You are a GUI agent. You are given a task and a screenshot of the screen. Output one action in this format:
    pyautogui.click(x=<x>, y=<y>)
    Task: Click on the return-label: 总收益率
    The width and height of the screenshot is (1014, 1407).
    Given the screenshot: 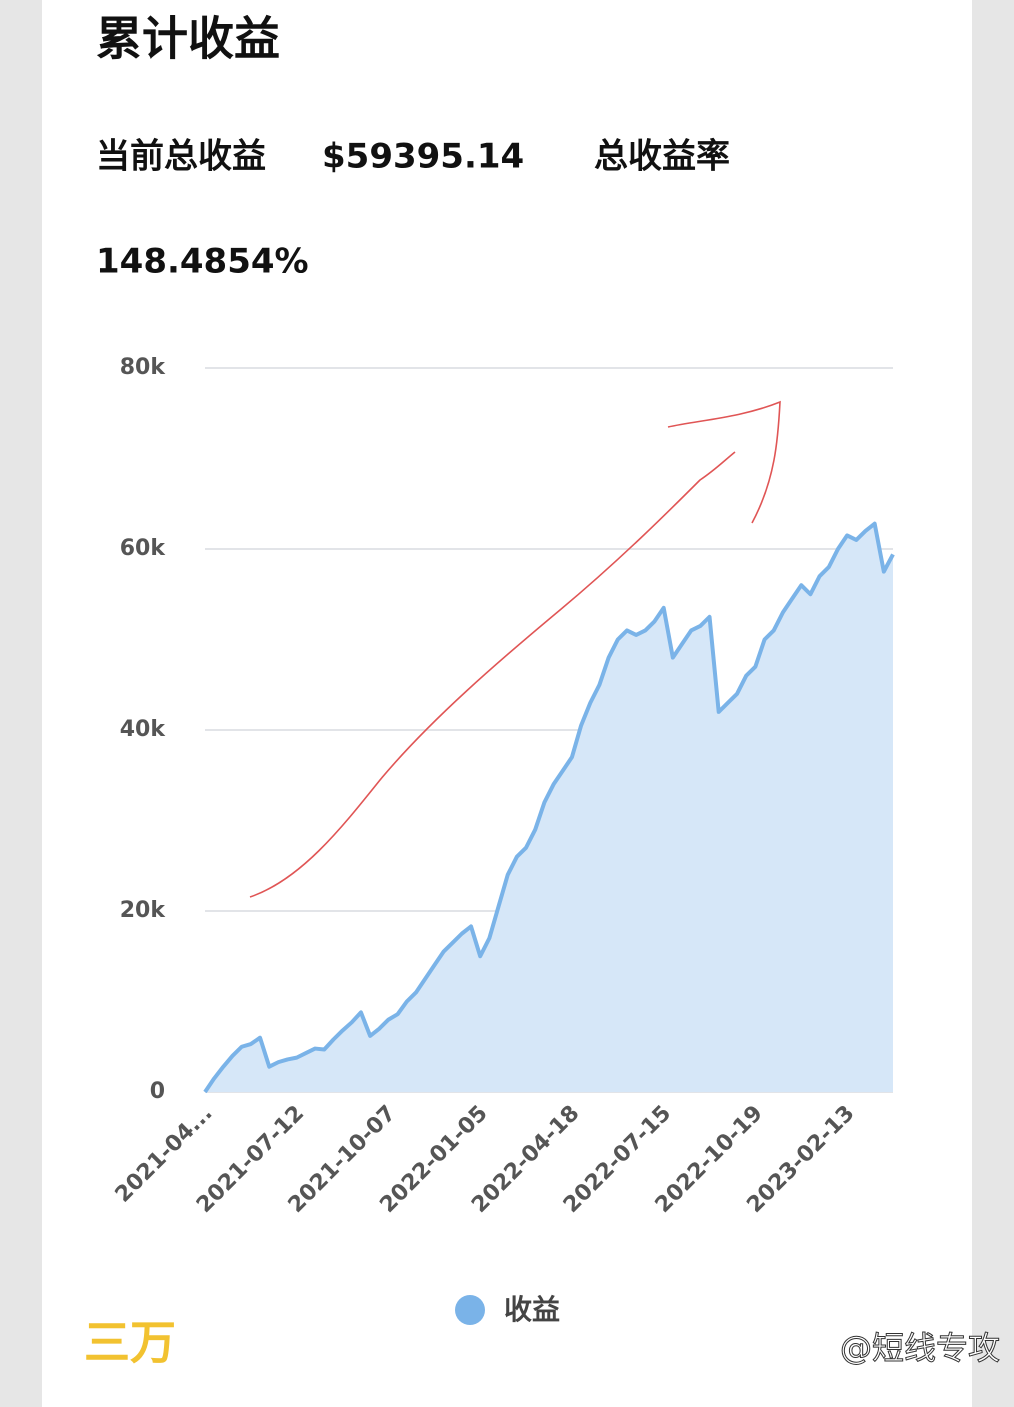 What is the action you would take?
    pyautogui.click(x=662, y=157)
    